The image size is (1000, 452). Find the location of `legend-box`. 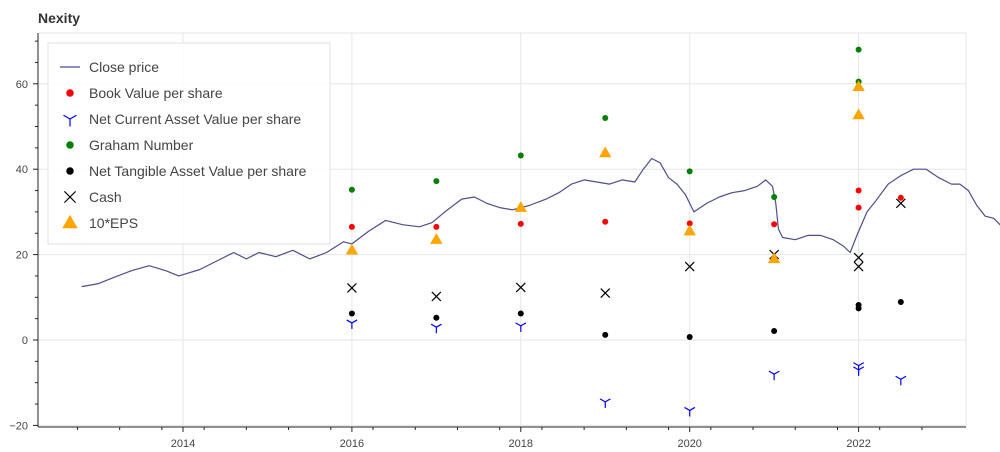

legend-box is located at coordinates (189, 143).